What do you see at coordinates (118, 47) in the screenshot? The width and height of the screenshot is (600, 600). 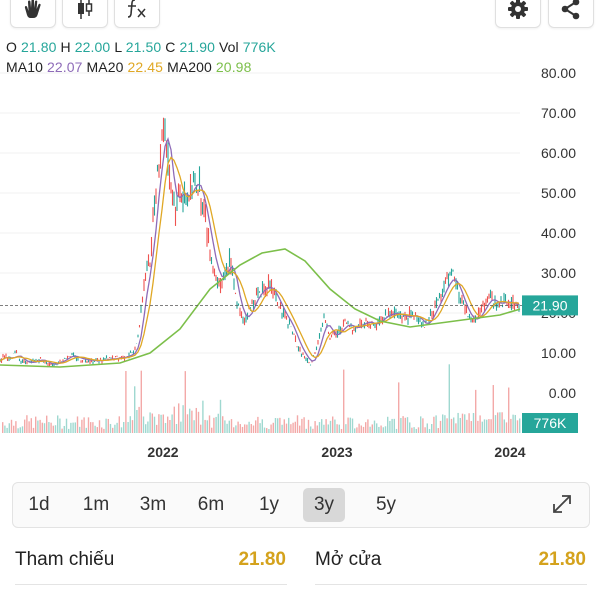 I see `low-label: L` at bounding box center [118, 47].